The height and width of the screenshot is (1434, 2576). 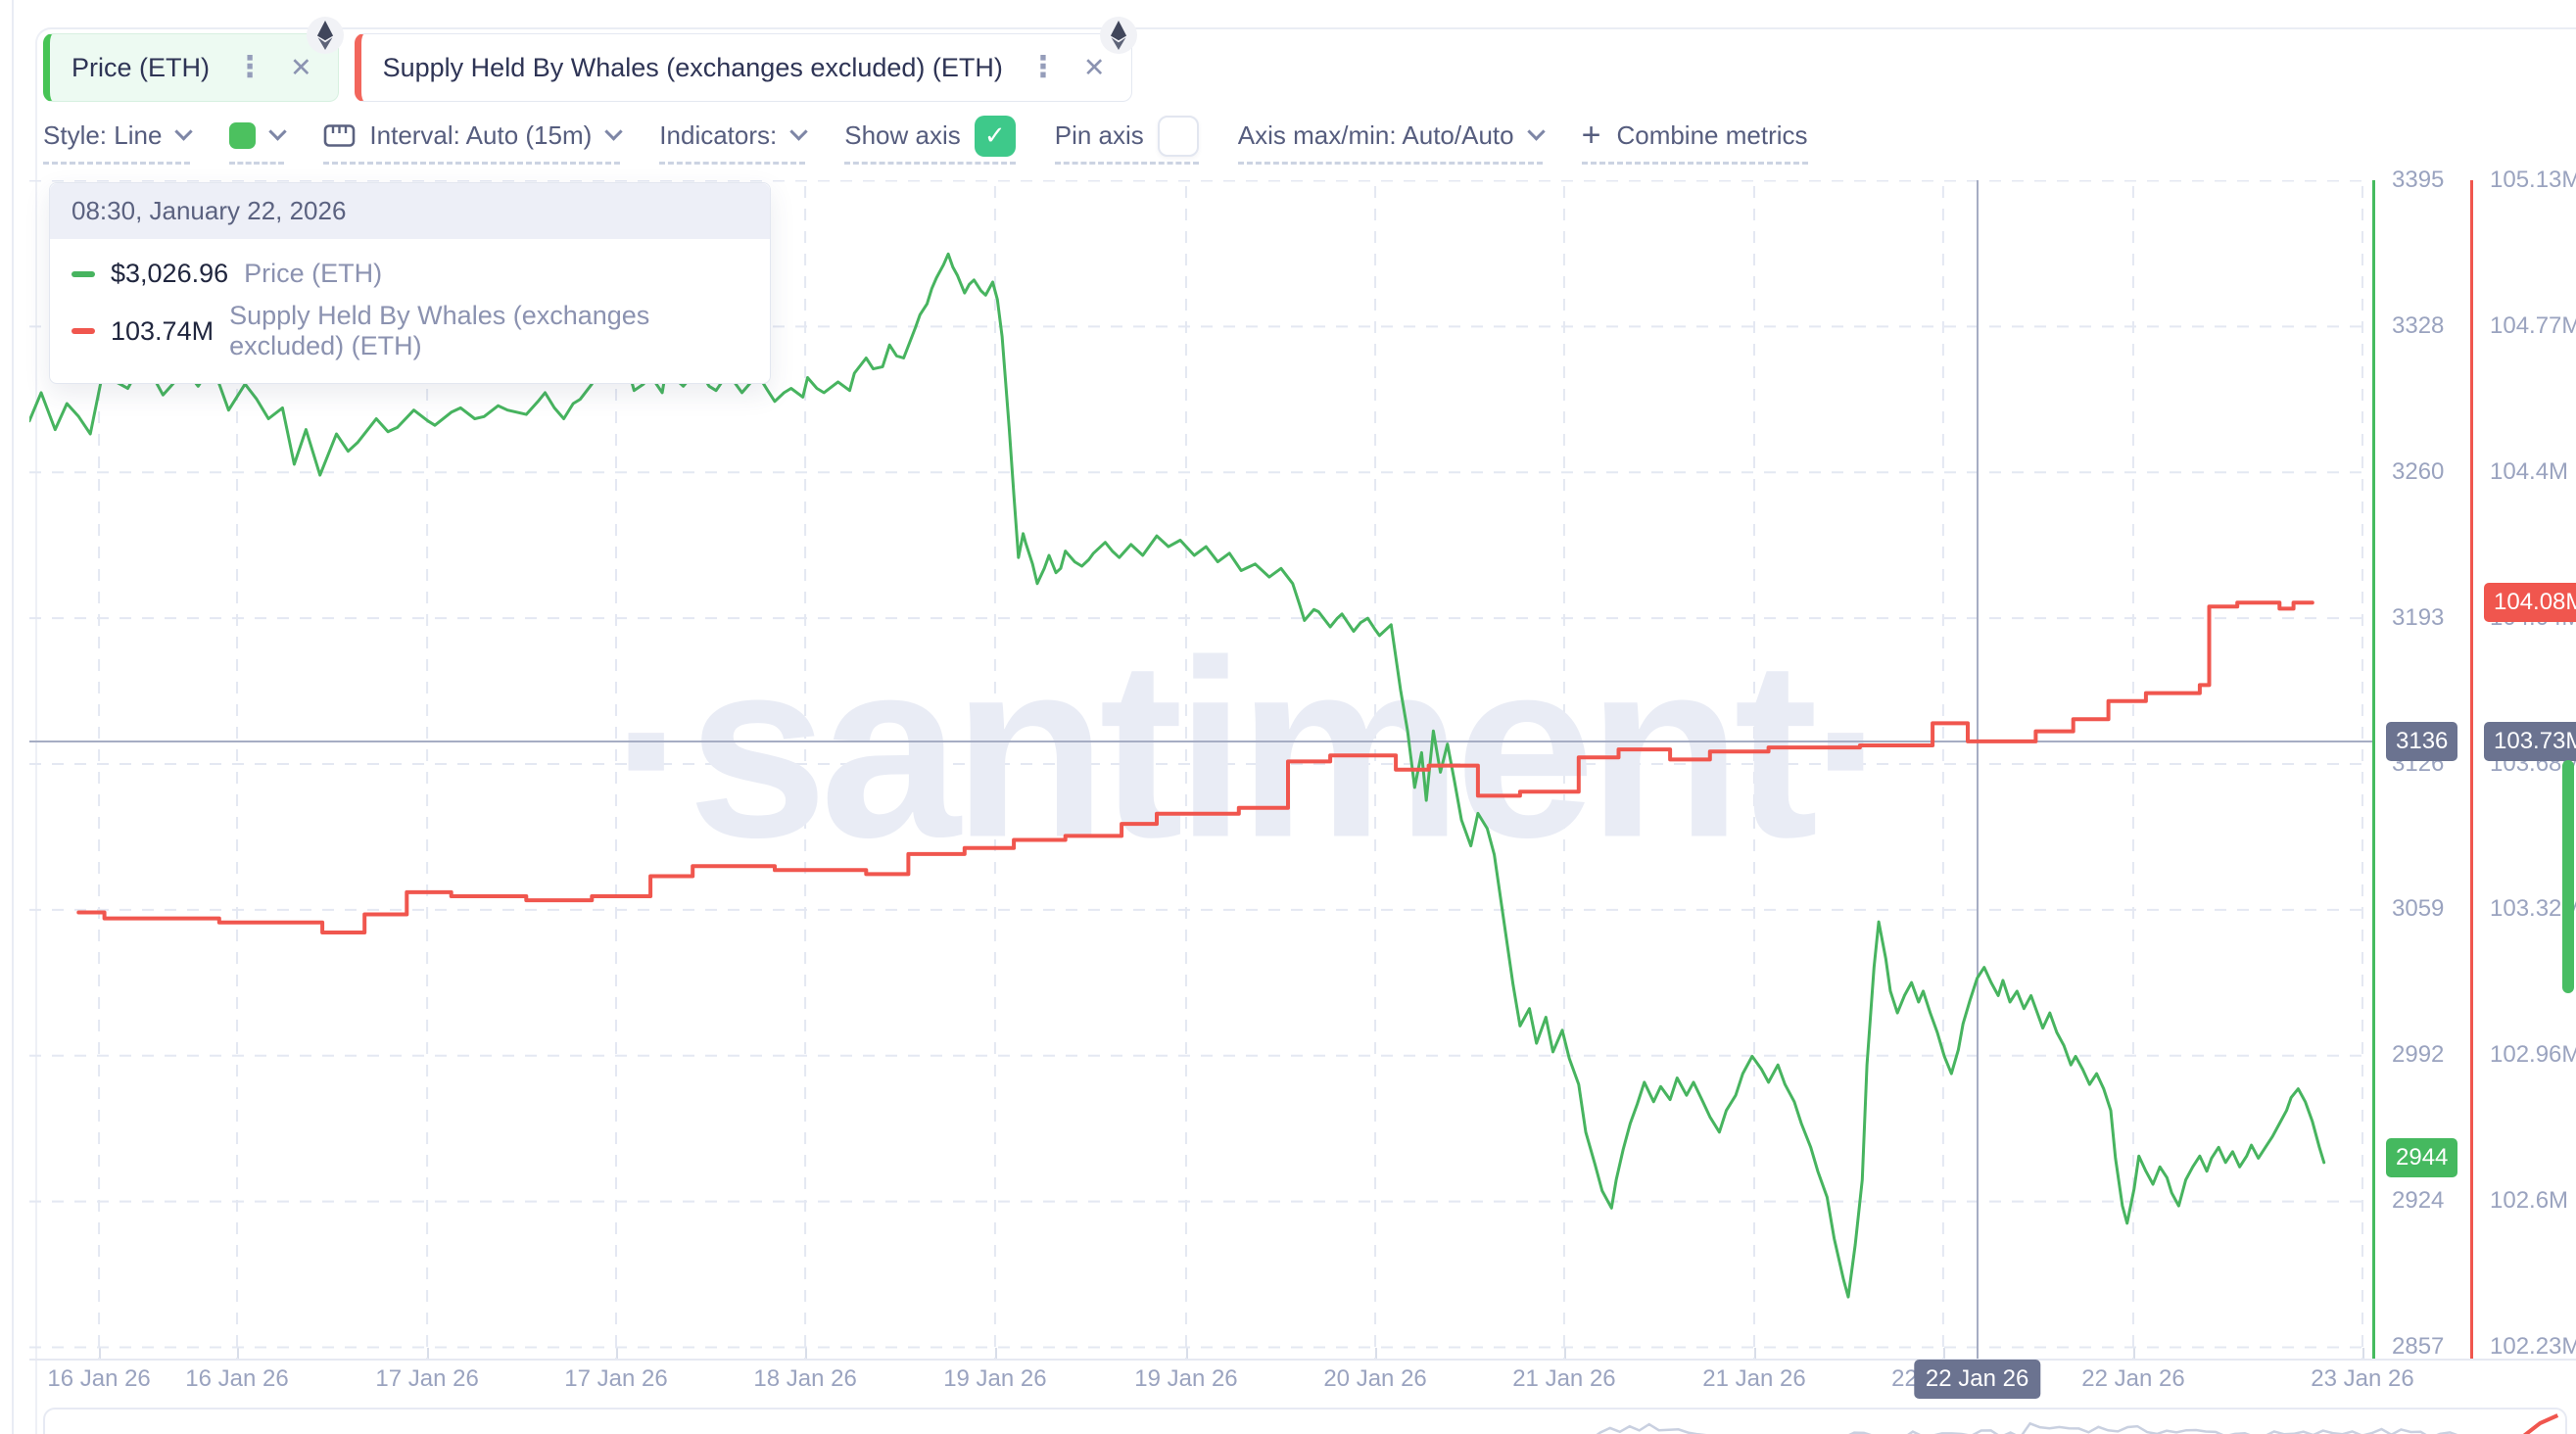 What do you see at coordinates (2530, 742) in the screenshot?
I see `supply-crosshair-badge: 103.73M` at bounding box center [2530, 742].